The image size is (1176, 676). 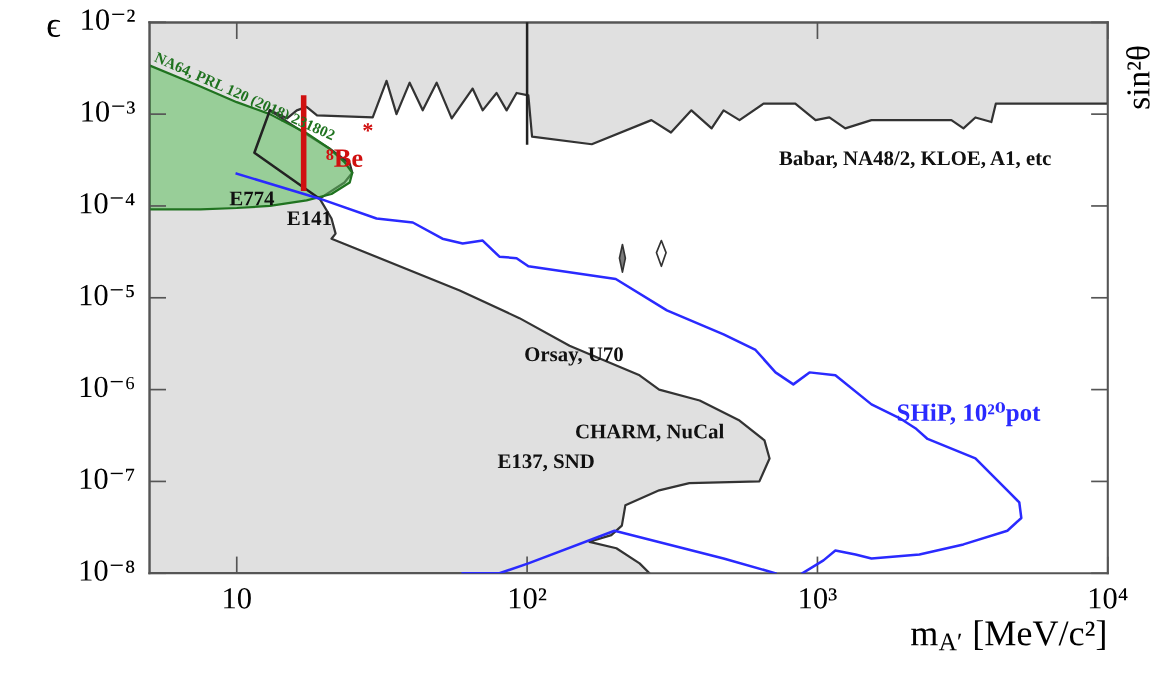 I want to click on x-tick-label: 10, so click(x=237, y=598).